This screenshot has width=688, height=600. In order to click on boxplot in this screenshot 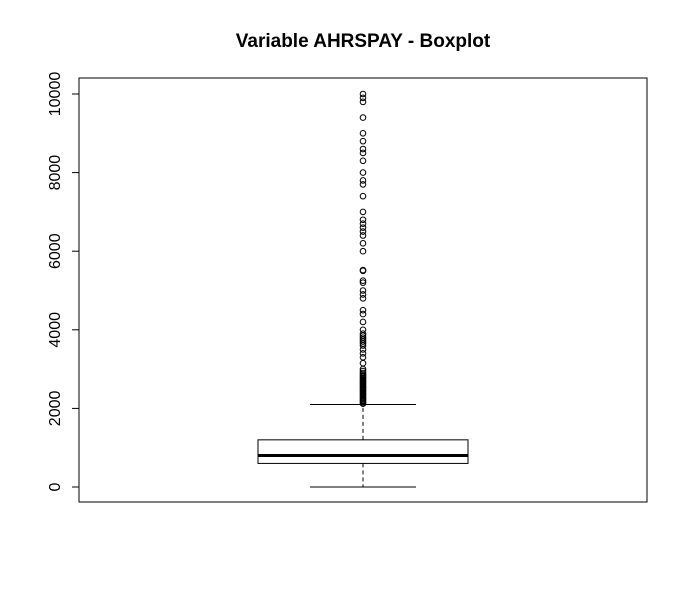, I will do `click(363, 445)`.